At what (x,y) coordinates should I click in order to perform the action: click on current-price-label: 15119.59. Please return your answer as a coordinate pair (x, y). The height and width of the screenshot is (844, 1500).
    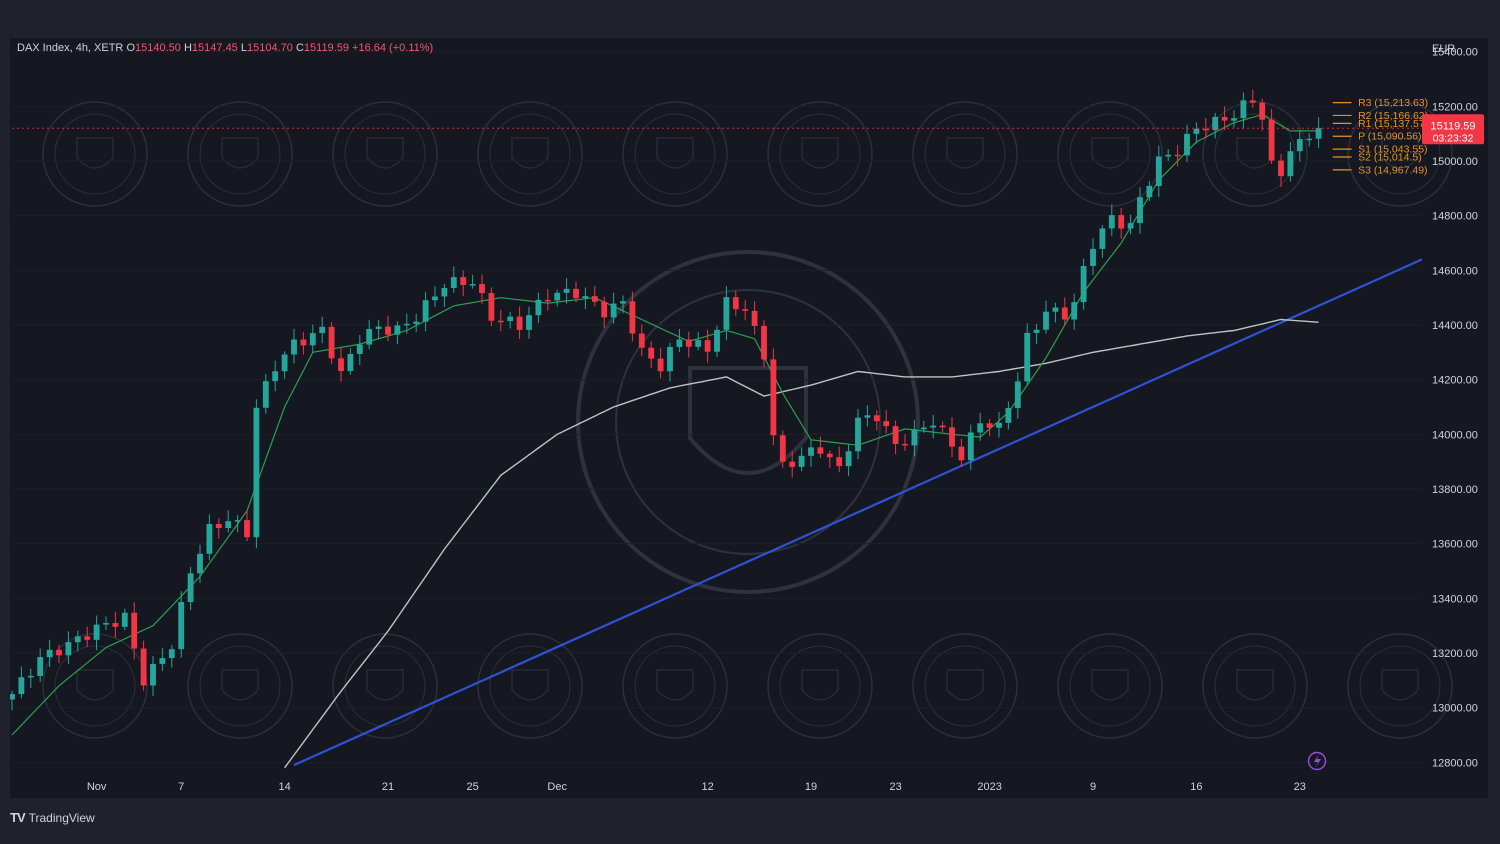
    Looking at the image, I should click on (1452, 126).